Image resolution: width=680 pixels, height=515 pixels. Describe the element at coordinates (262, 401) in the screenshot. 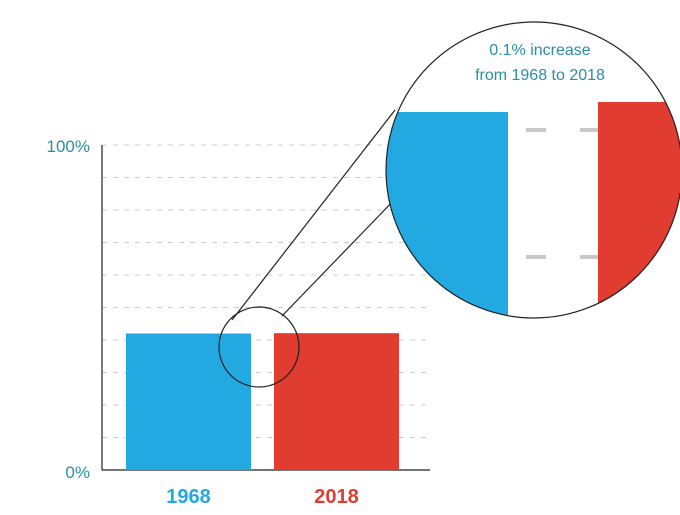

I see `bars` at that location.